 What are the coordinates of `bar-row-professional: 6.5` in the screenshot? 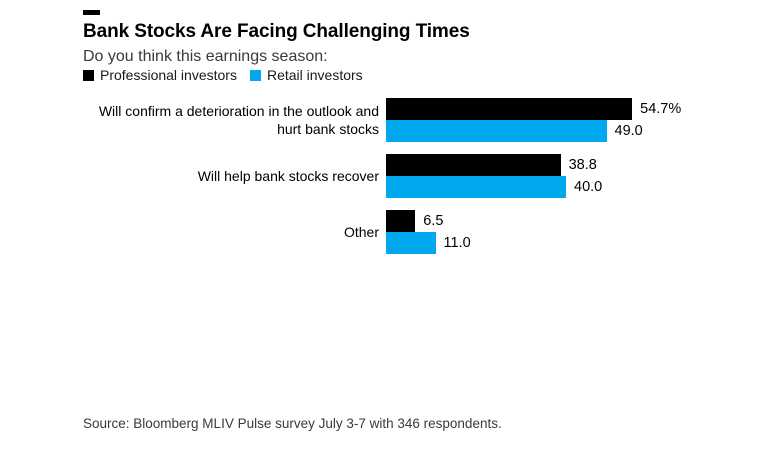 It's located at (428, 221).